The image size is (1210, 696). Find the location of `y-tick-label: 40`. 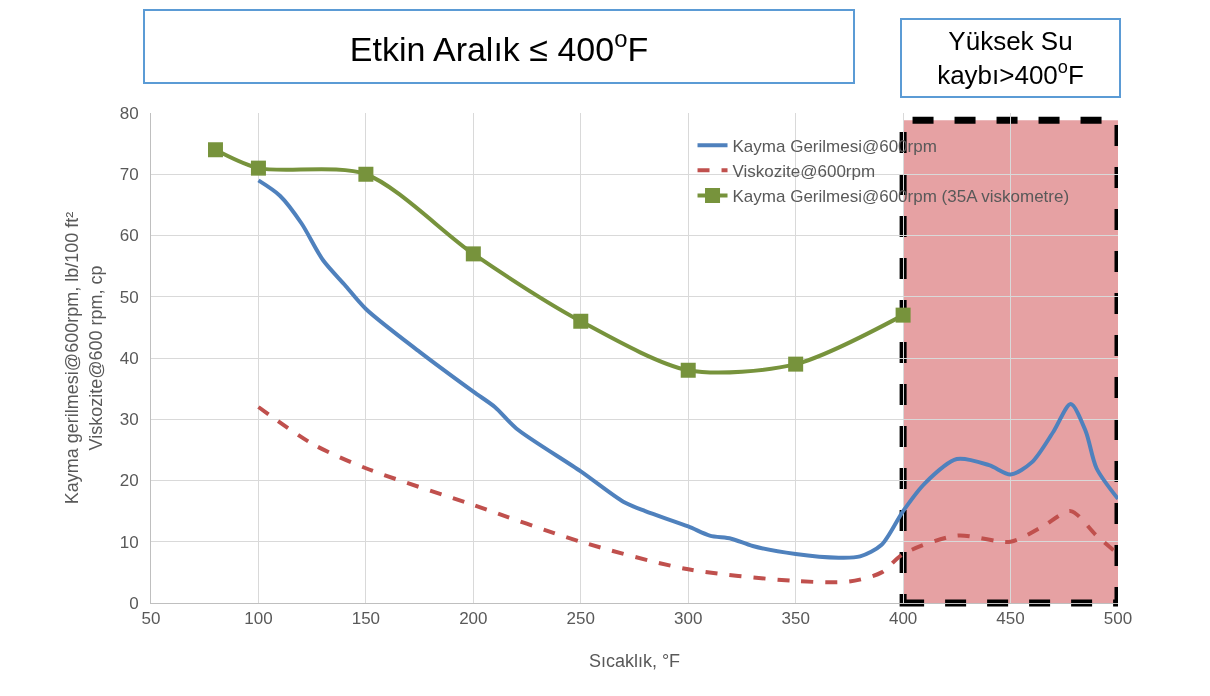

y-tick-label: 40 is located at coordinates (129, 358).